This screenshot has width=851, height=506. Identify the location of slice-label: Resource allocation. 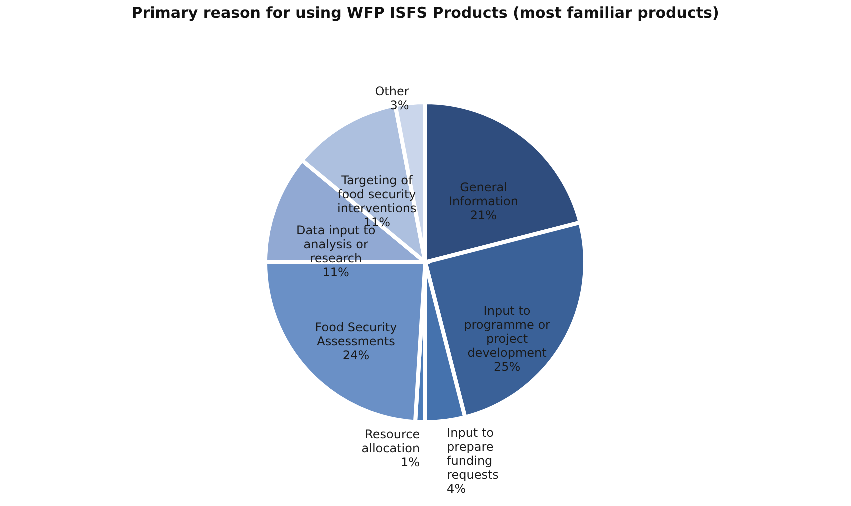
(391, 441).